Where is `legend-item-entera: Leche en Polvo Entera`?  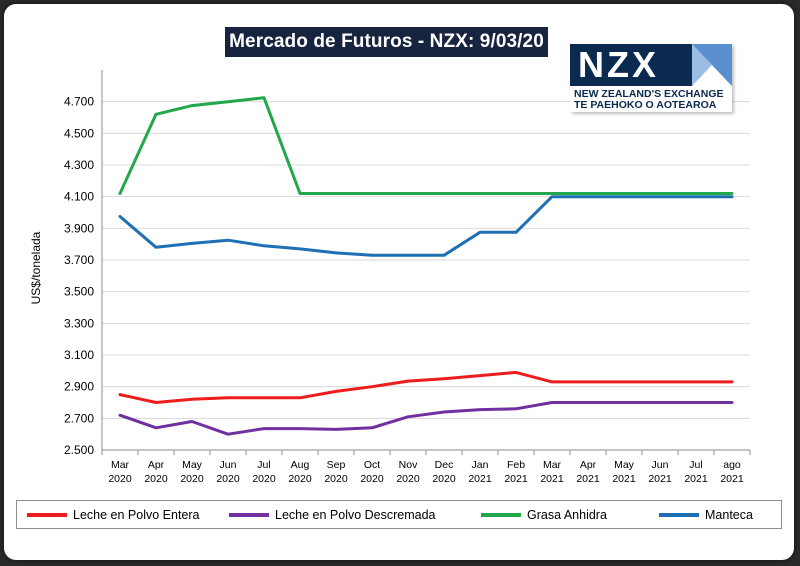
legend-item-entera: Leche en Polvo Entera is located at coordinates (113, 514).